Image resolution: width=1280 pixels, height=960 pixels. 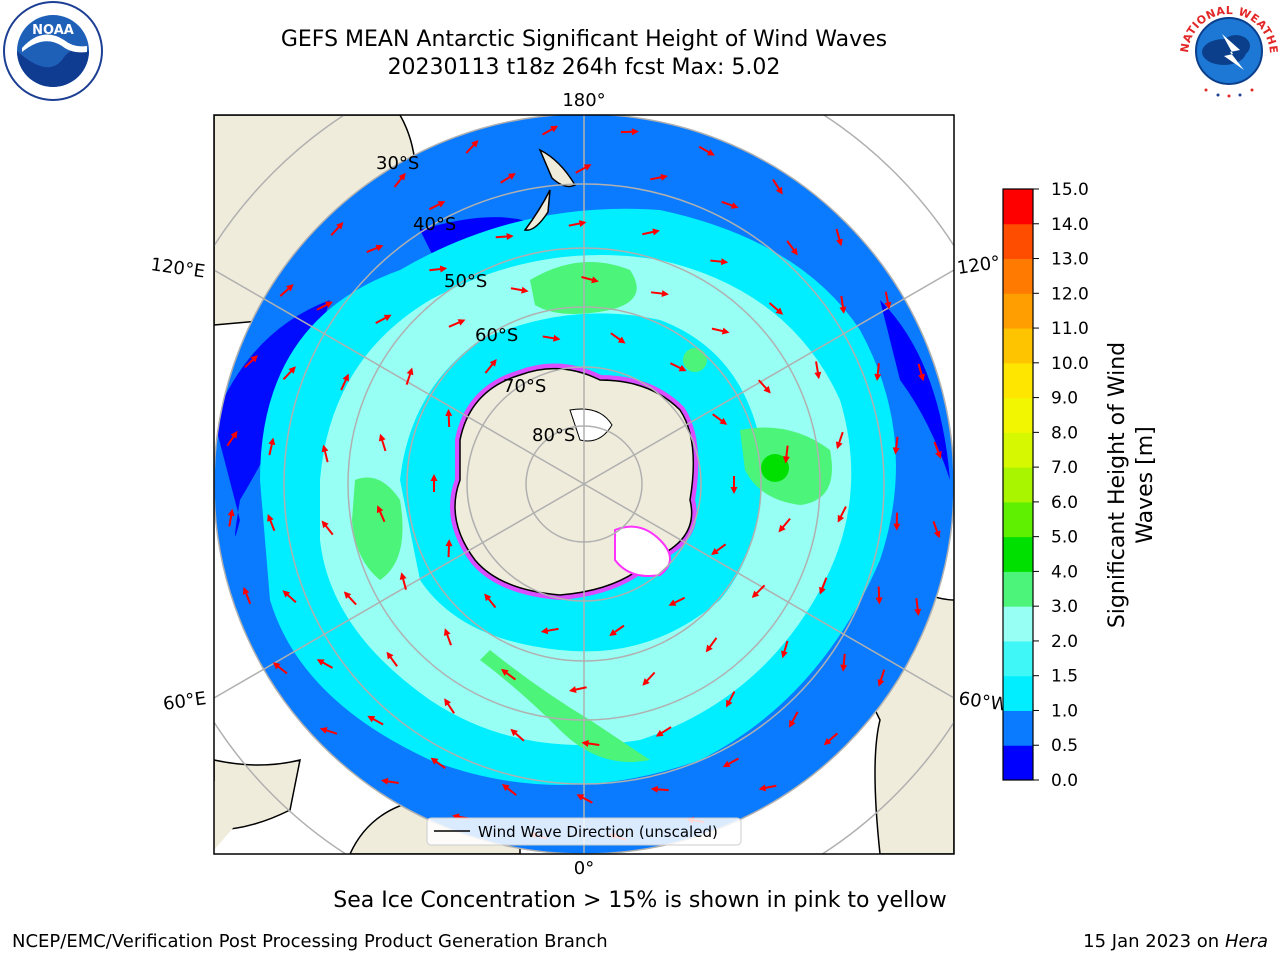 I want to click on ross-ice-shelf, so click(x=591, y=425).